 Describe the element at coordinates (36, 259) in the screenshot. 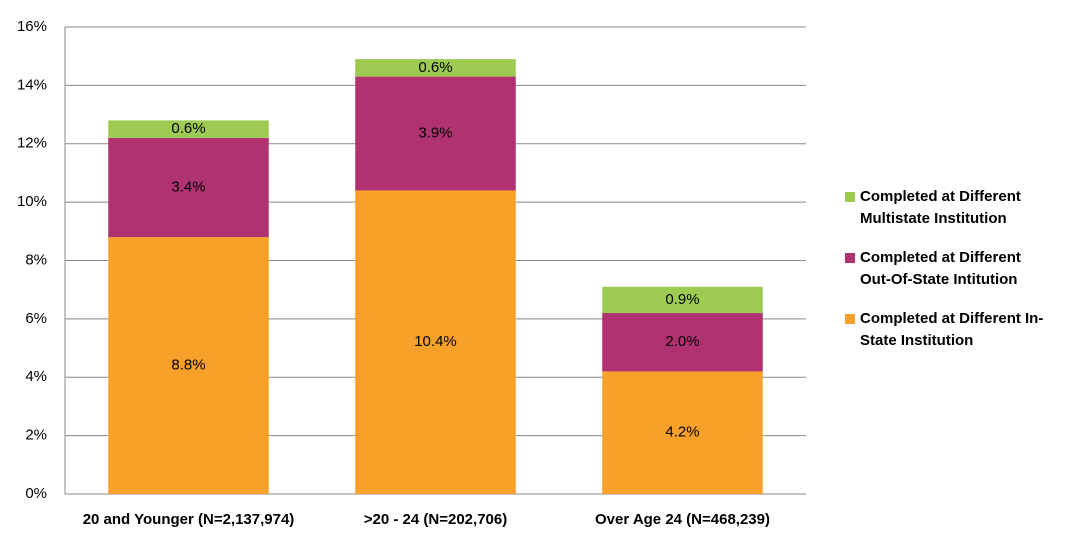

I see `y-tick-label: 8%` at that location.